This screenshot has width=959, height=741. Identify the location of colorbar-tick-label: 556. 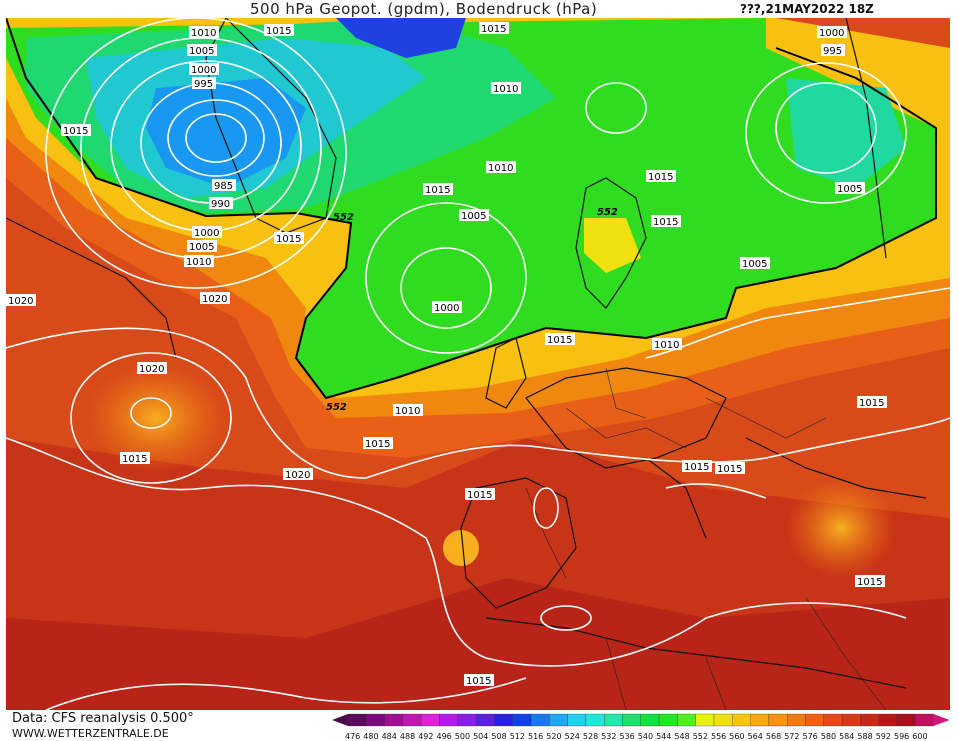
(718, 736).